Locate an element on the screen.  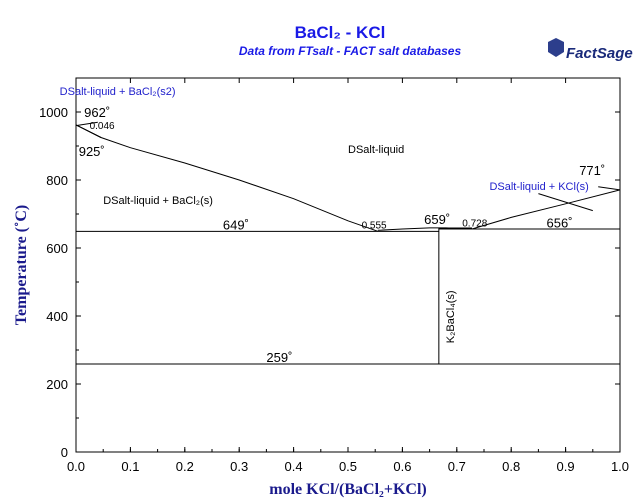
x-tick-label: 0.9 is located at coordinates (566, 466).